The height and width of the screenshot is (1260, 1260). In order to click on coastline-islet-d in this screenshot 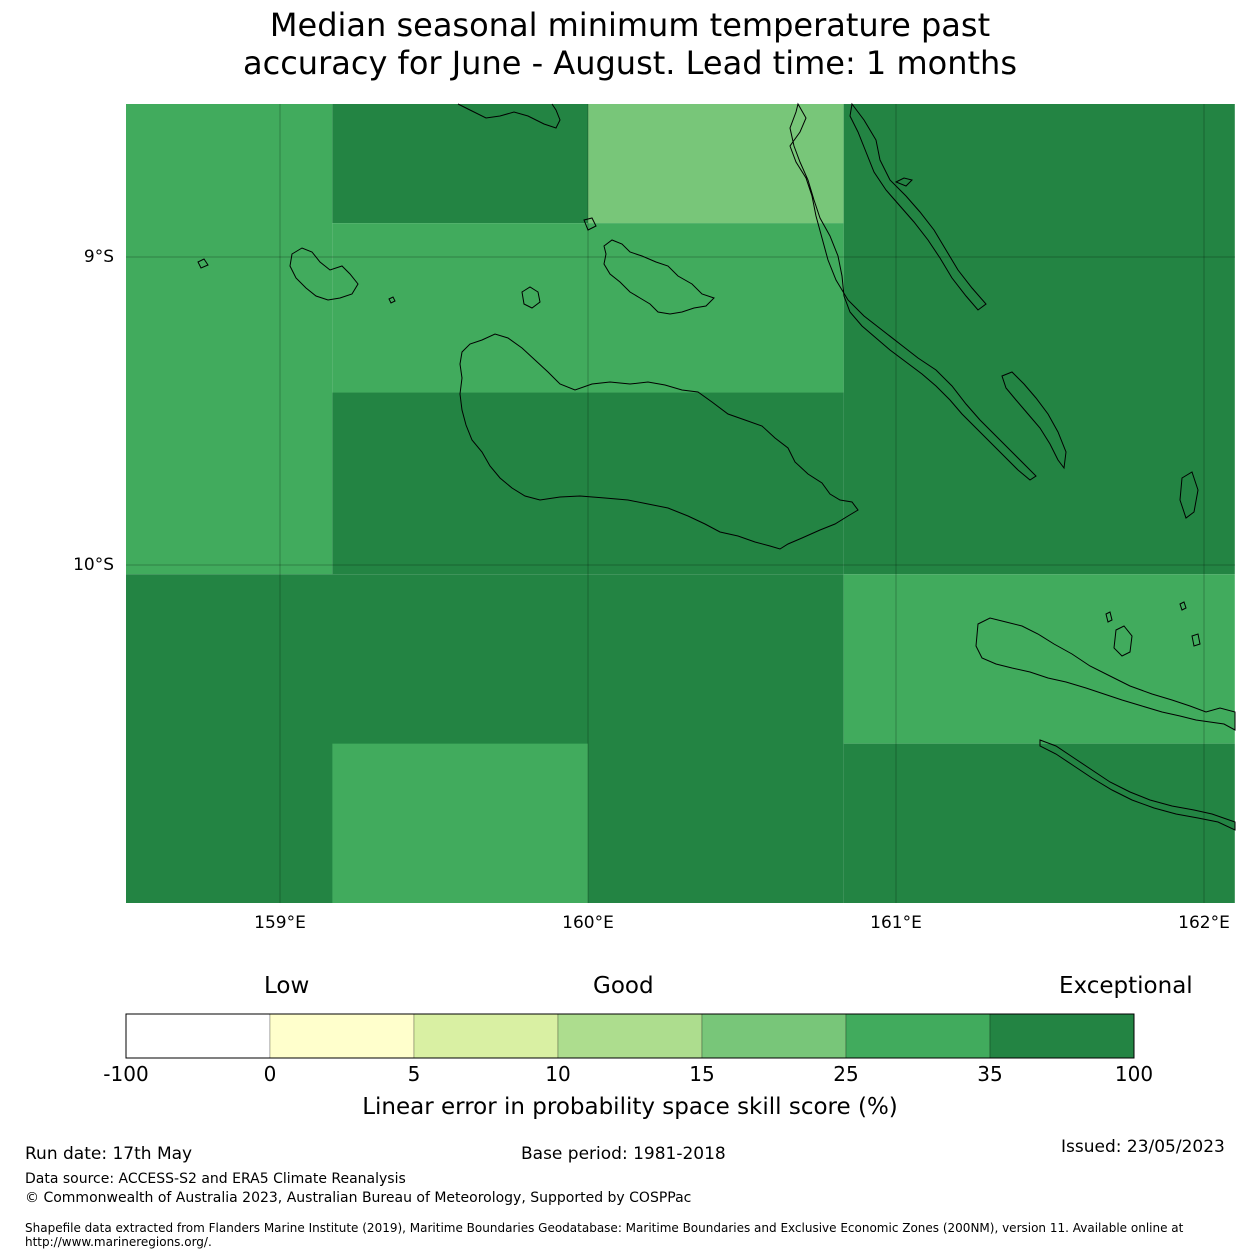, I will do `click(1189, 495)`.